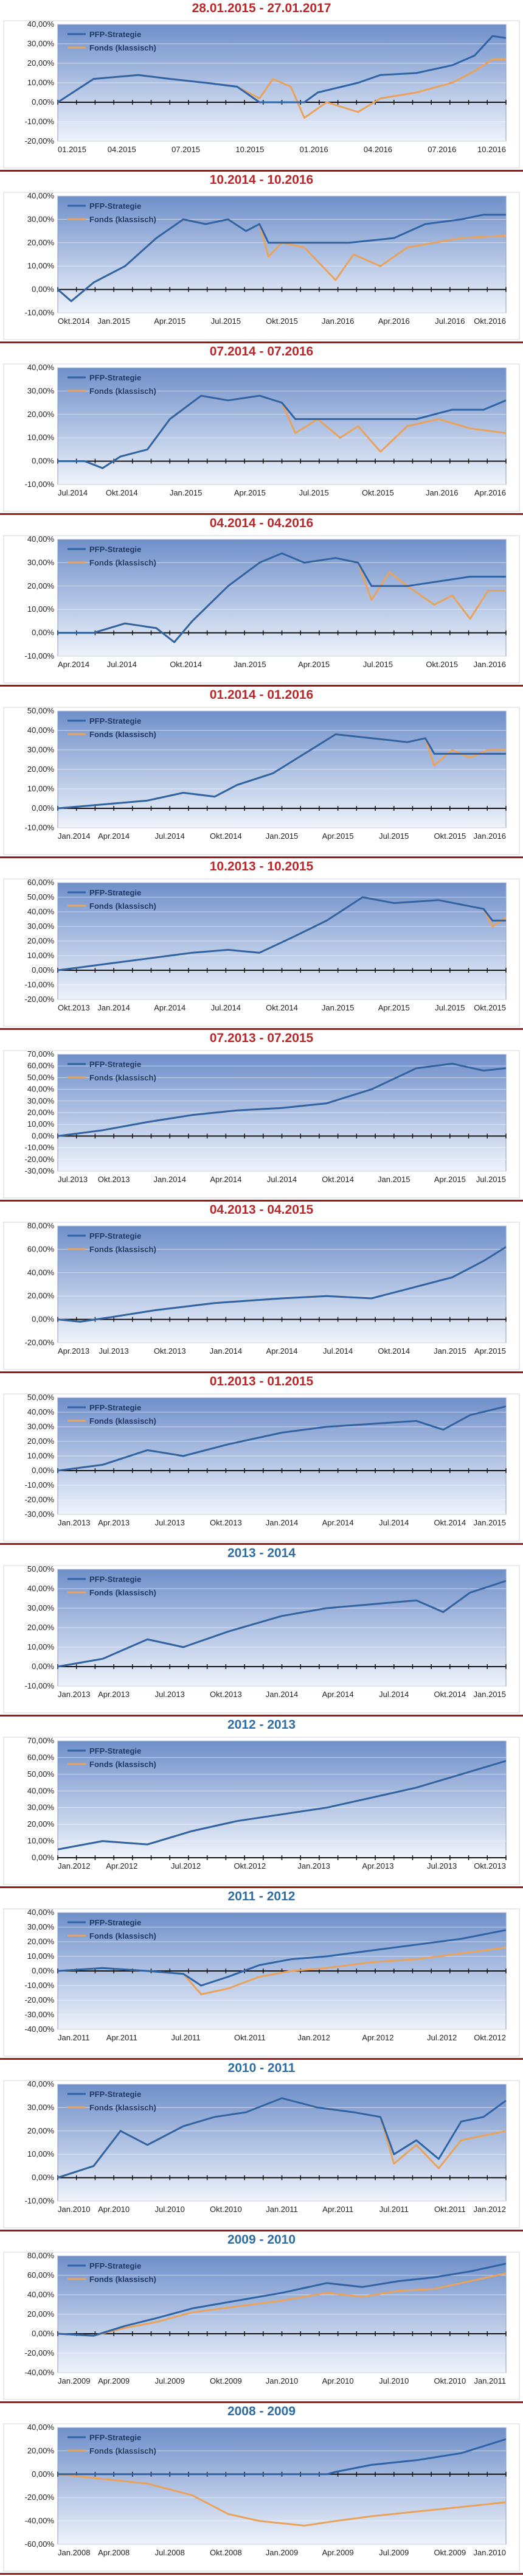 This screenshot has height=2576, width=523. Describe the element at coordinates (40, 2029) in the screenshot. I see `y-tick-label: -40,00%` at that location.